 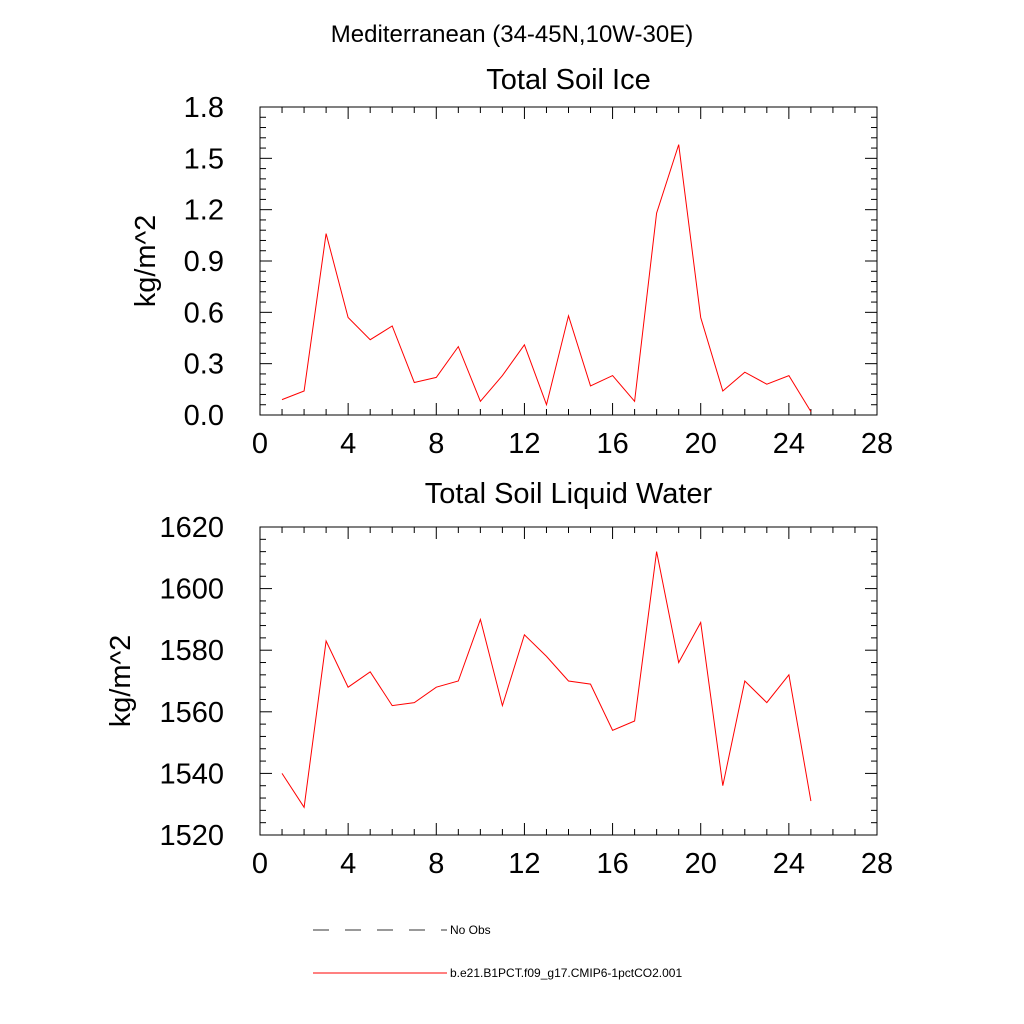 What do you see at coordinates (566, 973) in the screenshot?
I see `legend-label: b.e21.B1PCT.f09_g17.CMIP6-1pctCO2.001` at bounding box center [566, 973].